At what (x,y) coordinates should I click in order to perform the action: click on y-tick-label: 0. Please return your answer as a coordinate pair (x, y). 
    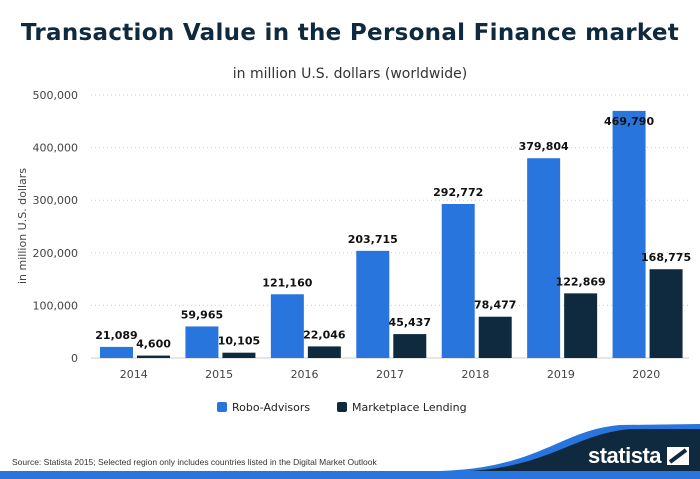
    Looking at the image, I should click on (74, 358).